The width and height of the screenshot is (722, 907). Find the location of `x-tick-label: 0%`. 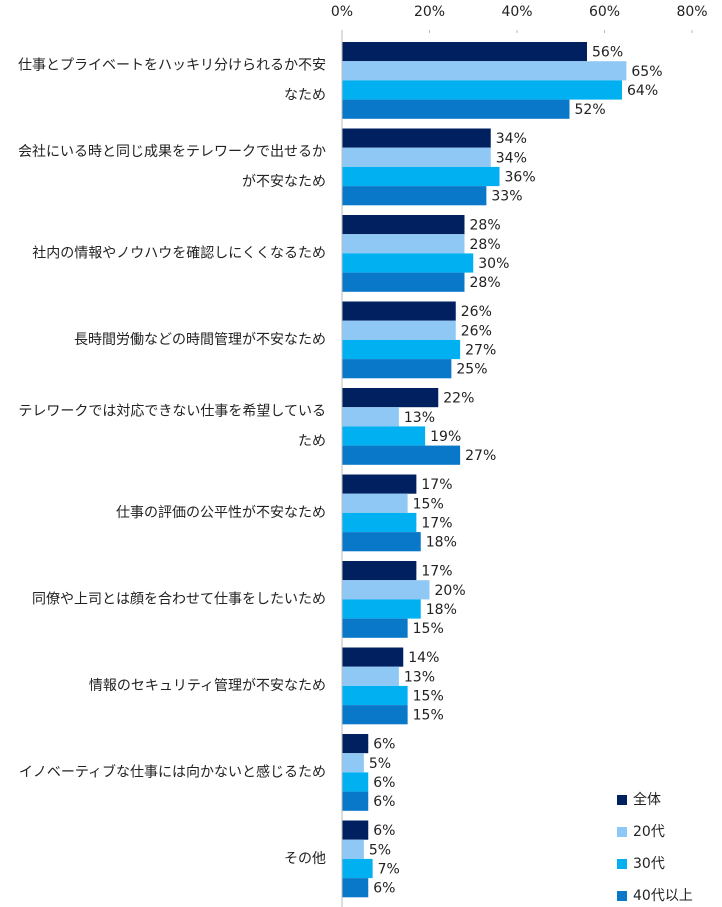

x-tick-label: 0% is located at coordinates (342, 12).